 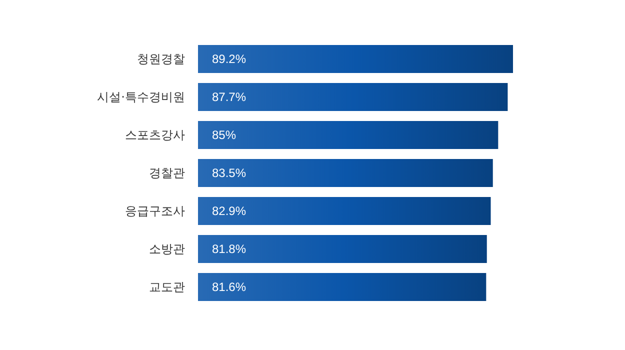 What do you see at coordinates (161, 59) in the screenshot?
I see `y-tick-label: 청원경찰` at bounding box center [161, 59].